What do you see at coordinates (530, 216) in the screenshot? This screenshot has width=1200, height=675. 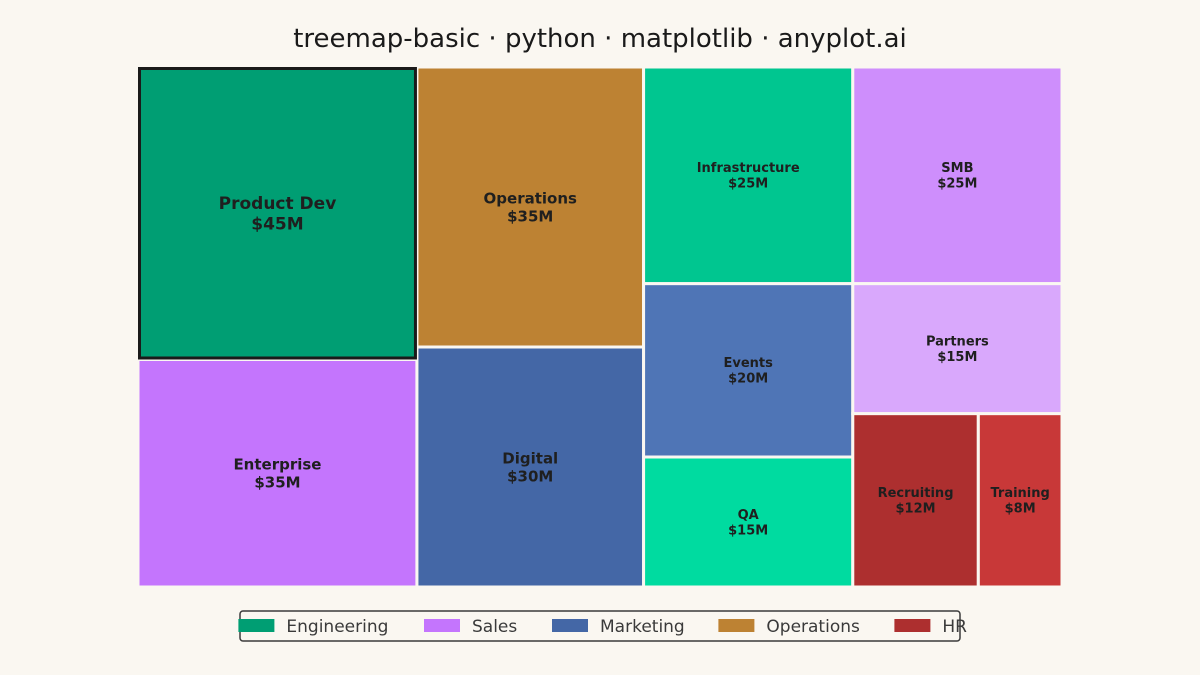 I see `tile-value-operations: $35M` at bounding box center [530, 216].